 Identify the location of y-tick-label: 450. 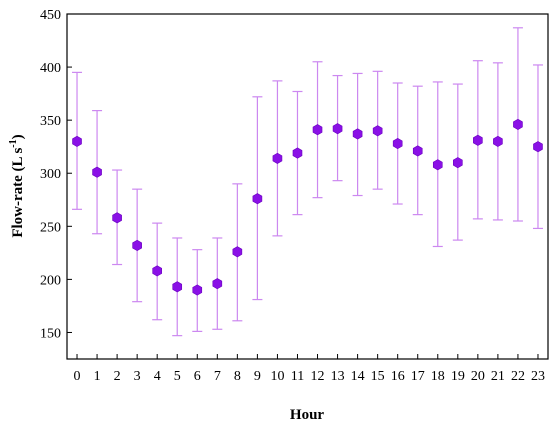
(50, 15).